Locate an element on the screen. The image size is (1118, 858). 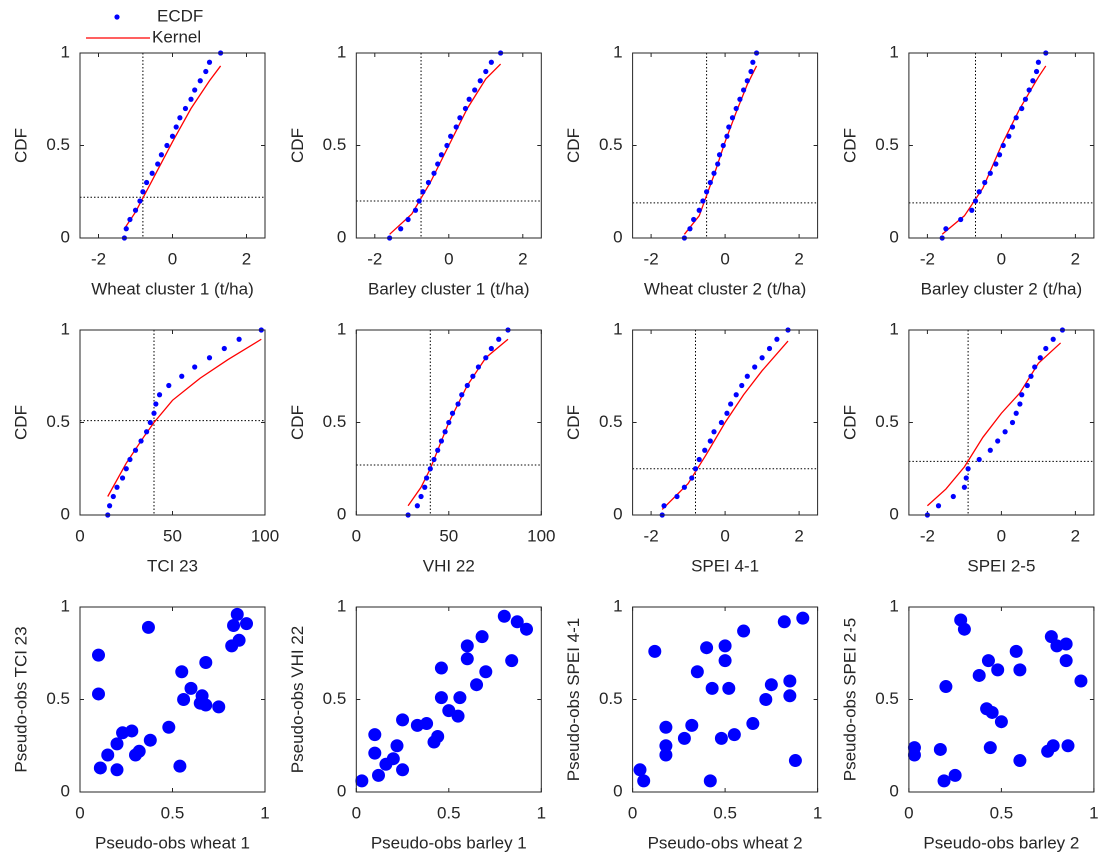
x-tick-label: 1 is located at coordinates (1093, 812).